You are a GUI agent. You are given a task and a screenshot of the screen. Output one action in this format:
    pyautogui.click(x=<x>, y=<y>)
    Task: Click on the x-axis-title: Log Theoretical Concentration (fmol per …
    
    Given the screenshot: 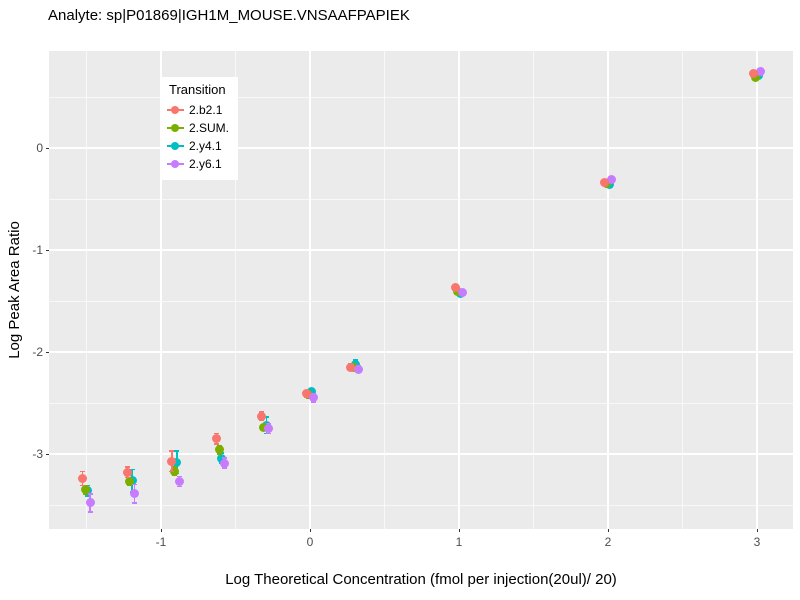 What is the action you would take?
    pyautogui.click(x=421, y=579)
    